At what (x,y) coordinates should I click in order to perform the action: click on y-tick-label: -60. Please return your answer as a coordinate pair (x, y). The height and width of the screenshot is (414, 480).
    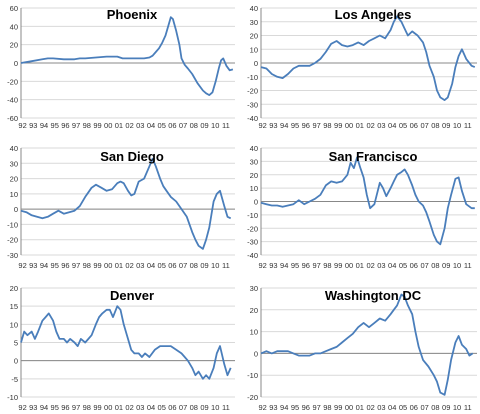
    Looking at the image, I should click on (12, 118).